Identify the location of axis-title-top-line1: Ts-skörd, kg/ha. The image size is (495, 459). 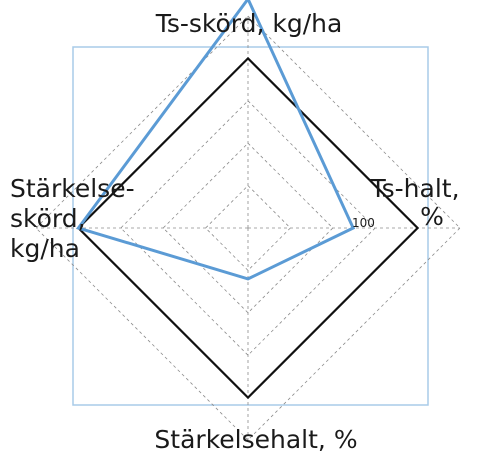
(249, 23).